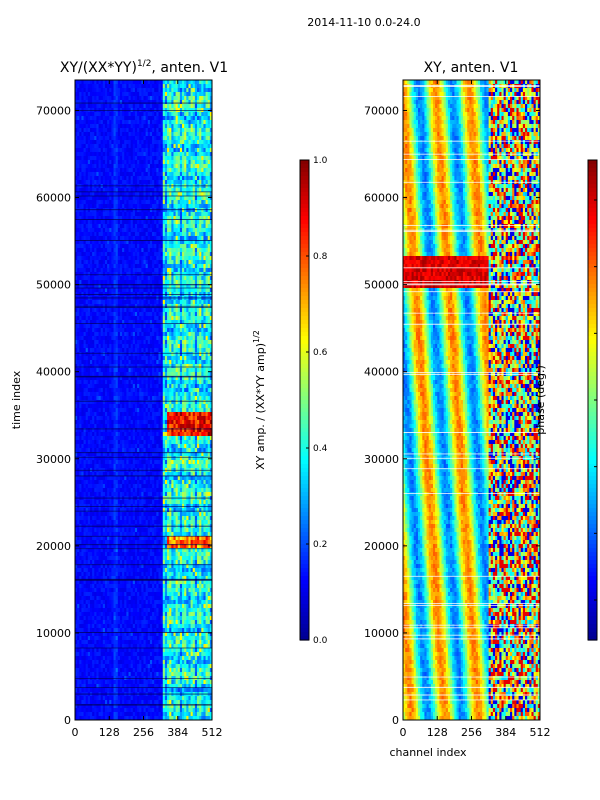 This screenshot has height=800, width=600. I want to click on right-panel-title: XY, anten. V1, so click(471, 68).